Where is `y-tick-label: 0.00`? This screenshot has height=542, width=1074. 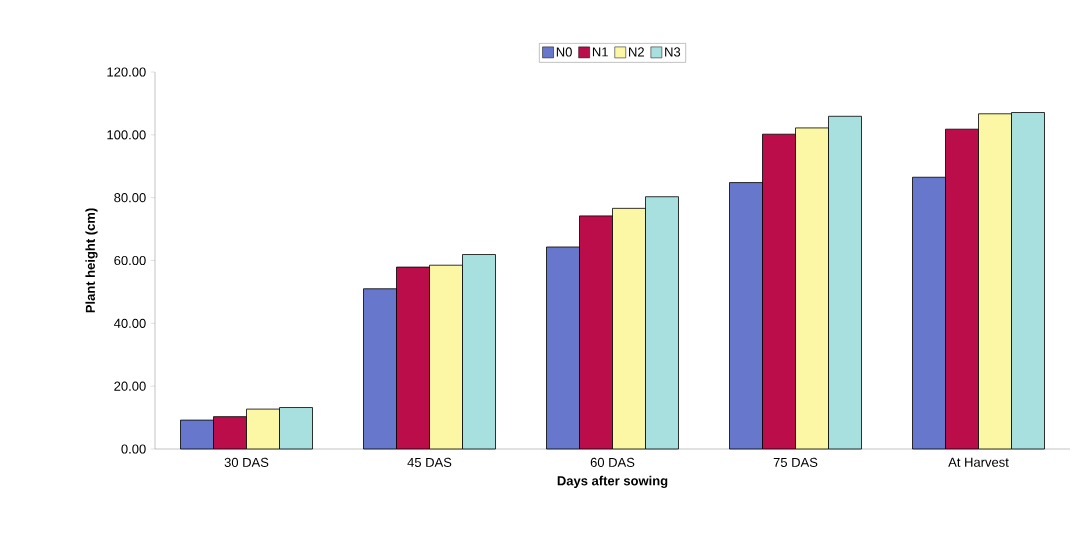 y-tick-label: 0.00 is located at coordinates (133, 449).